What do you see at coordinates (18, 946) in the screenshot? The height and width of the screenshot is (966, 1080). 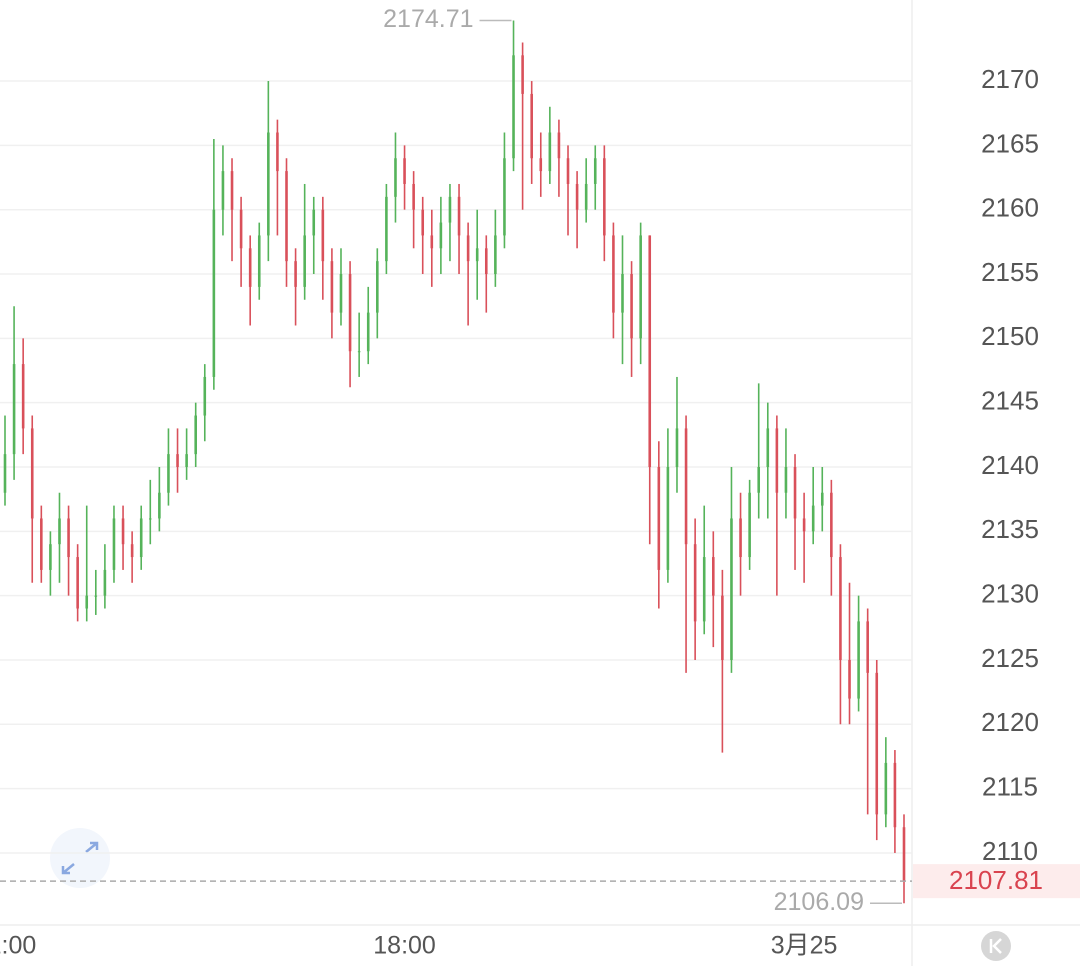 I see `x-tick-label: 12:00` at bounding box center [18, 946].